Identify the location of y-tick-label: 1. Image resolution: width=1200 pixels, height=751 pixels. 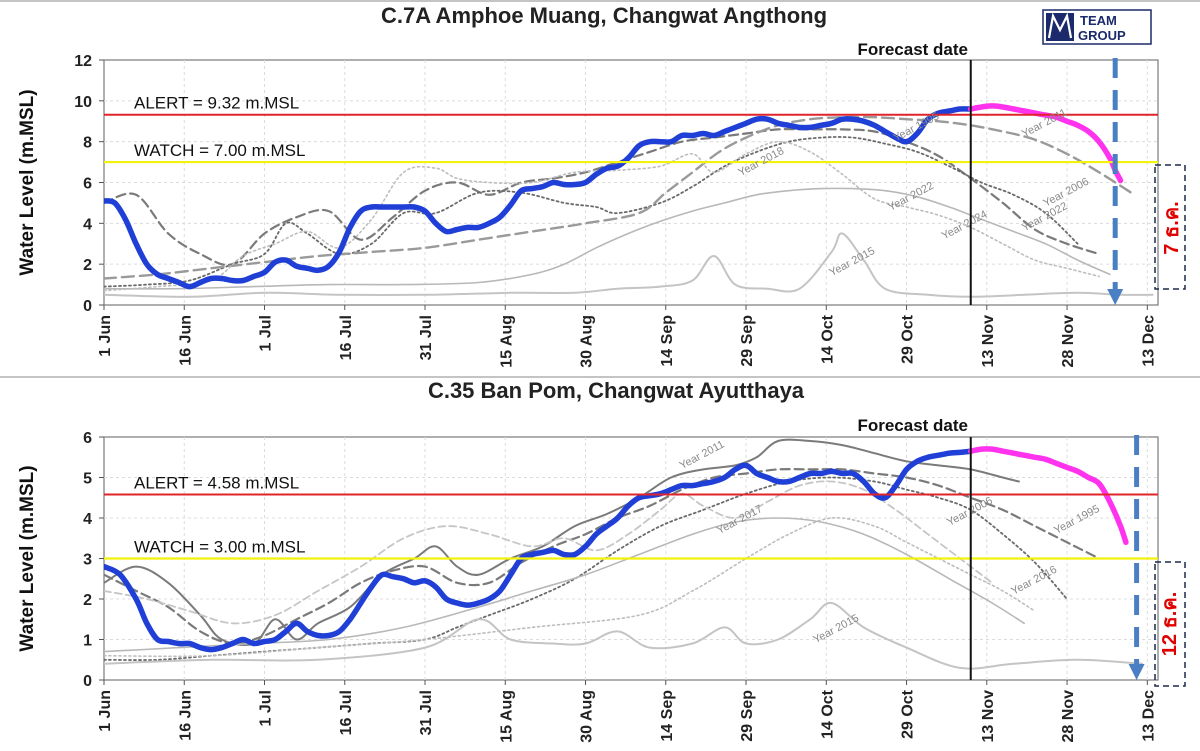
(87, 641).